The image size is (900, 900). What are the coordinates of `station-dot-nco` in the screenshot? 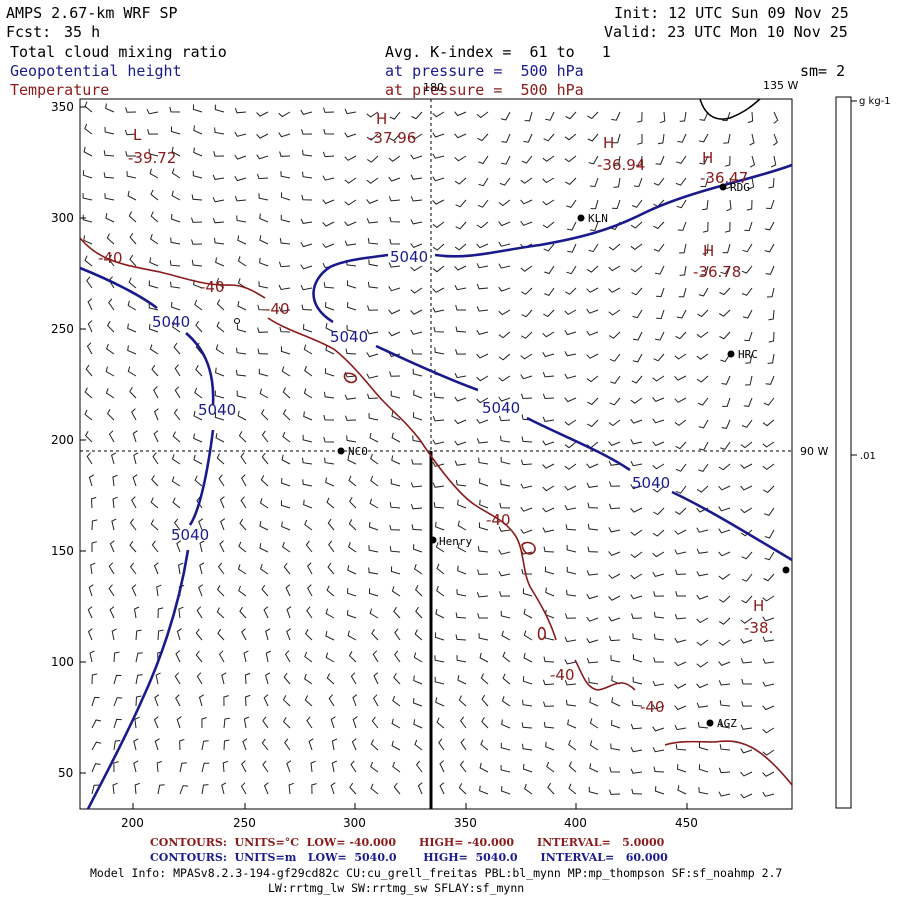 It's located at (341, 451).